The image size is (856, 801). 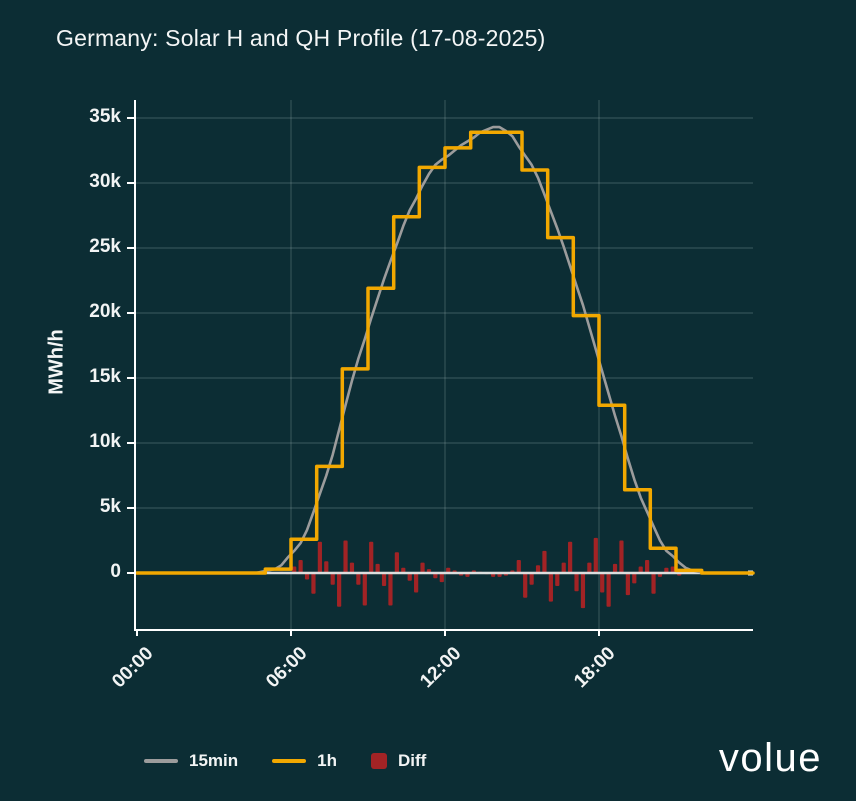 I want to click on volue-logo: volue, so click(x=770, y=758).